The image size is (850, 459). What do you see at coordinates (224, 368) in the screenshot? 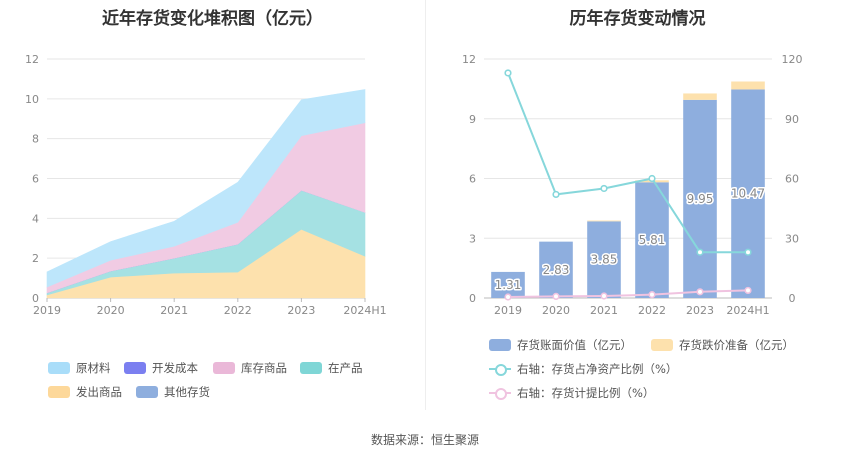
I see `legend-swatch-inventory-goods` at bounding box center [224, 368].